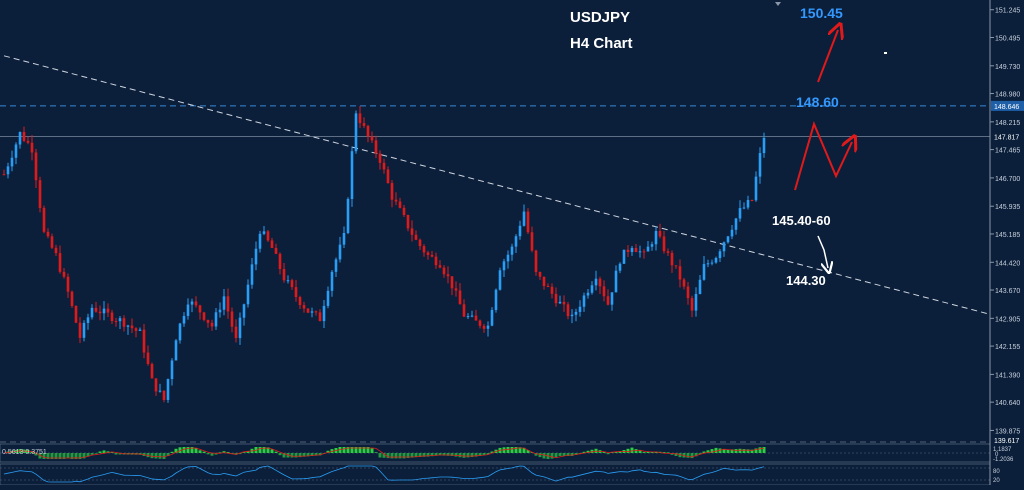 Image resolution: width=1024 pixels, height=490 pixels. What do you see at coordinates (801, 220) in the screenshot?
I see `label-breakout-zone: 145.40-60` at bounding box center [801, 220].